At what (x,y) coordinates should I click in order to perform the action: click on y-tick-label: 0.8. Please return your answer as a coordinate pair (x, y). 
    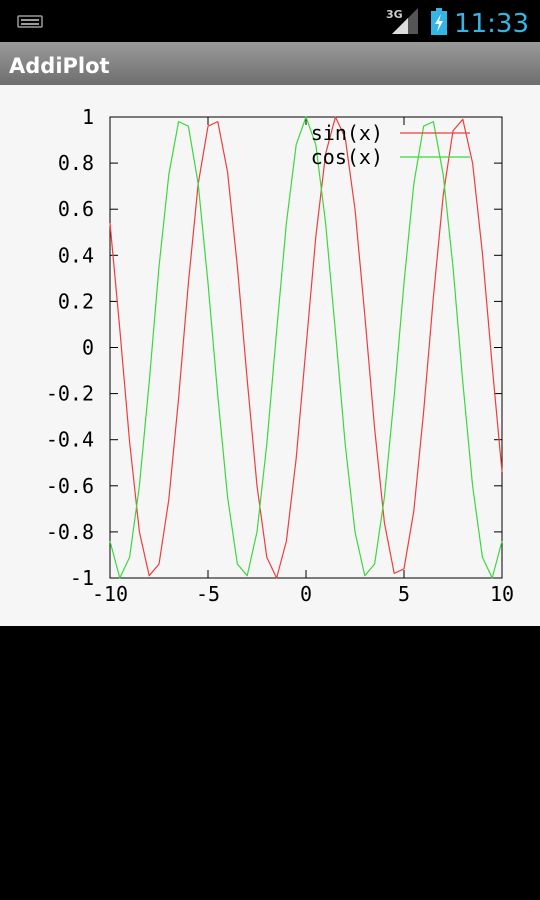
    Looking at the image, I should click on (76, 163).